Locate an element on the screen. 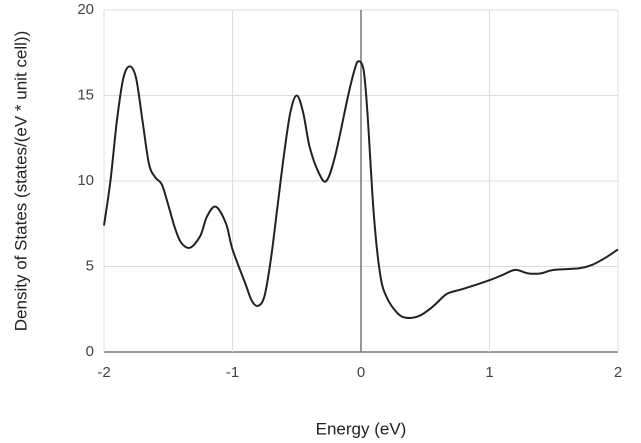 The height and width of the screenshot is (443, 641). y-tick-label: 10 is located at coordinates (85, 180).